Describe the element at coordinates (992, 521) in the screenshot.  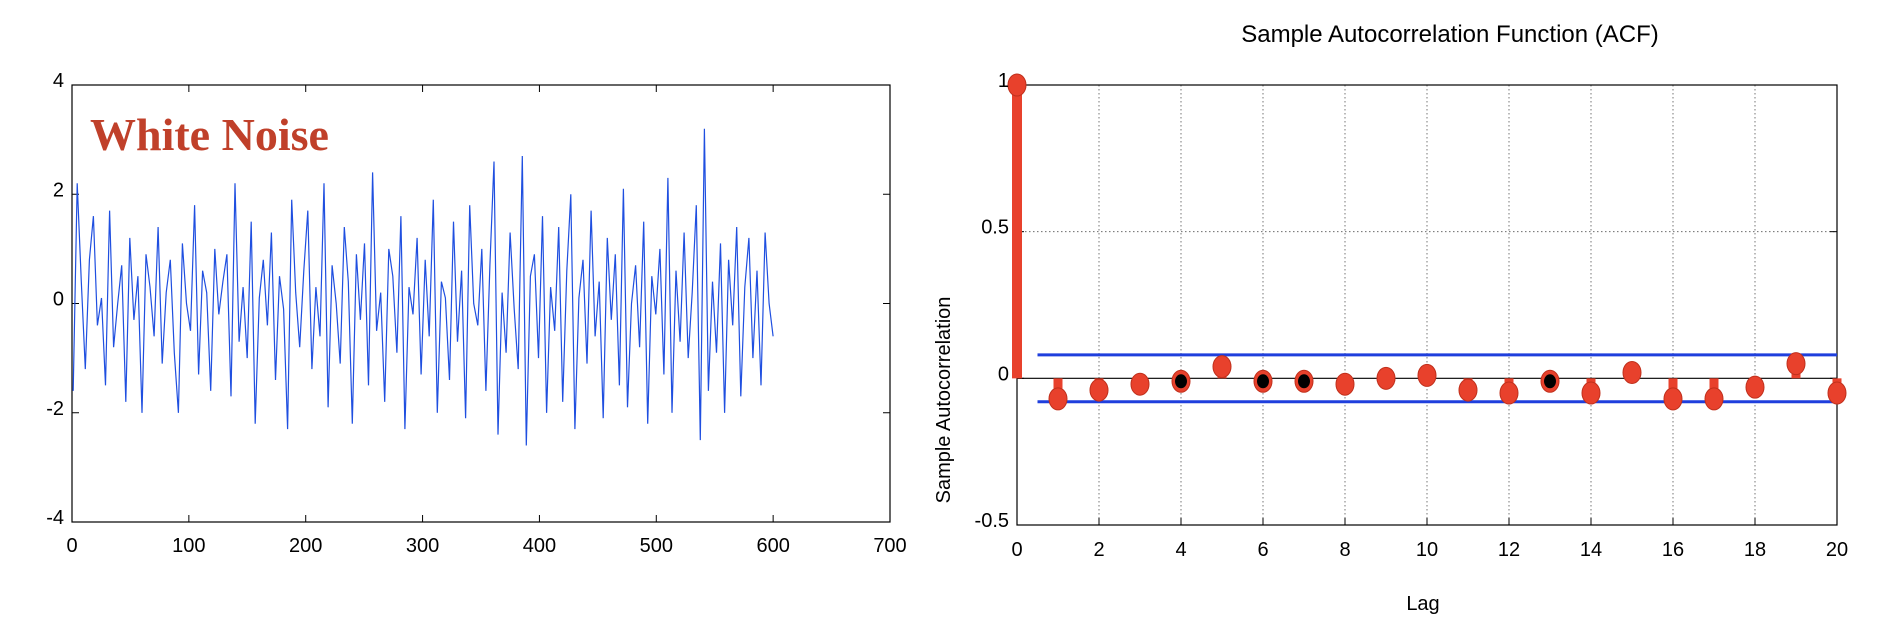
I see `acf-ytick-label: -0.5` at that location.